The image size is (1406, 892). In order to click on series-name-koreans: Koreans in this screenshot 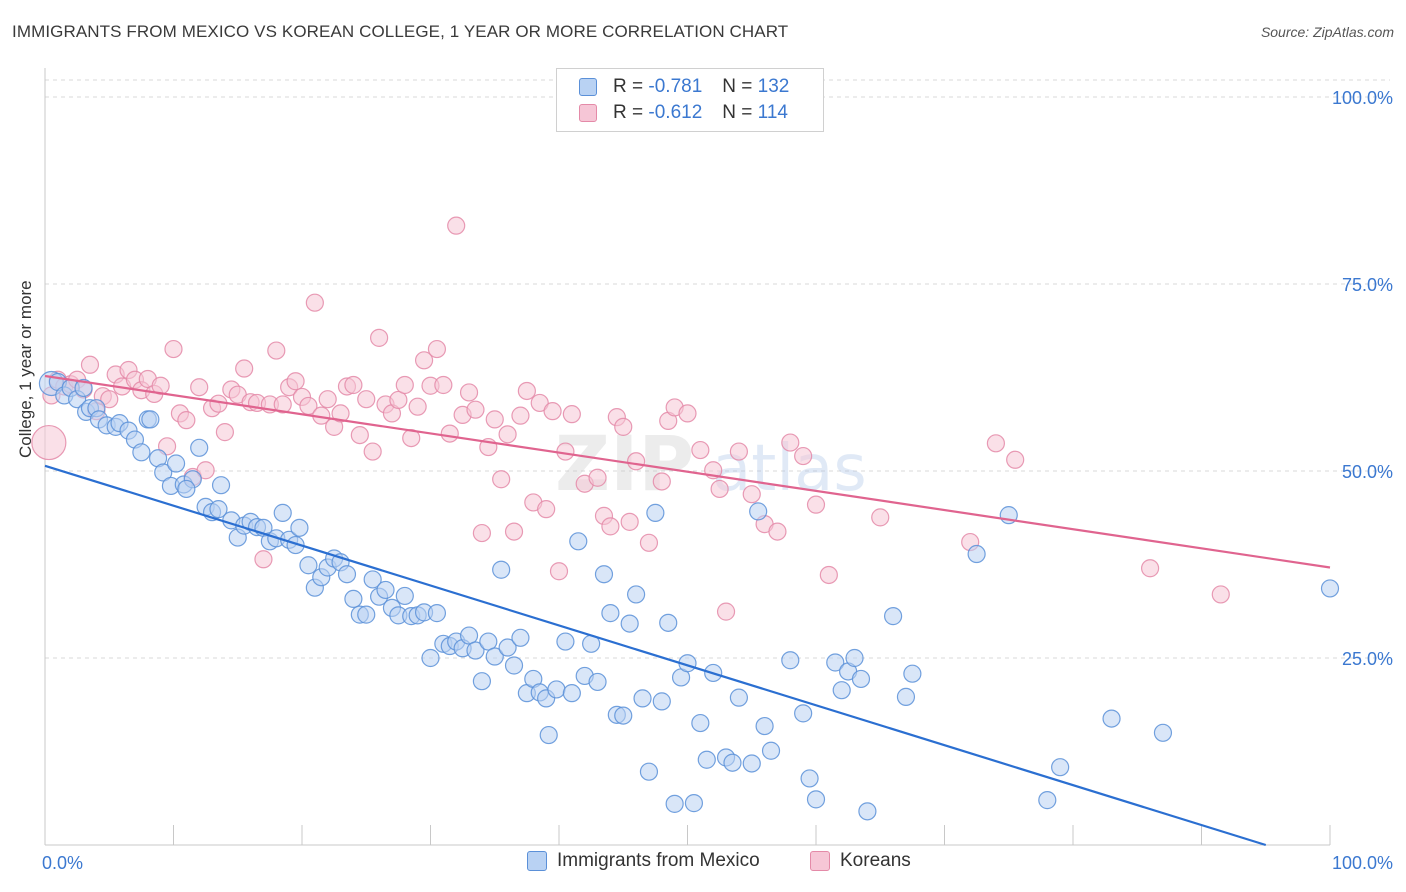, I will do `click(875, 860)`.